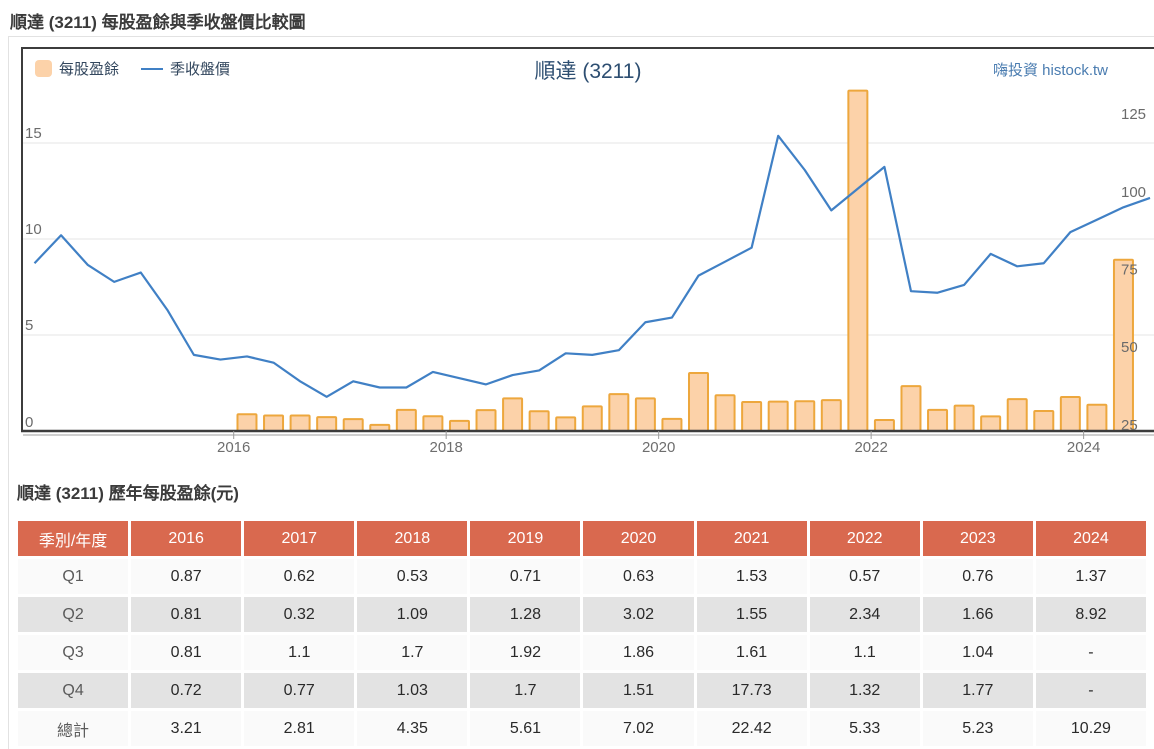 Image resolution: width=1154 pixels, height=749 pixels. What do you see at coordinates (1129, 347) in the screenshot?
I see `right-axis-tick-label: 50` at bounding box center [1129, 347].